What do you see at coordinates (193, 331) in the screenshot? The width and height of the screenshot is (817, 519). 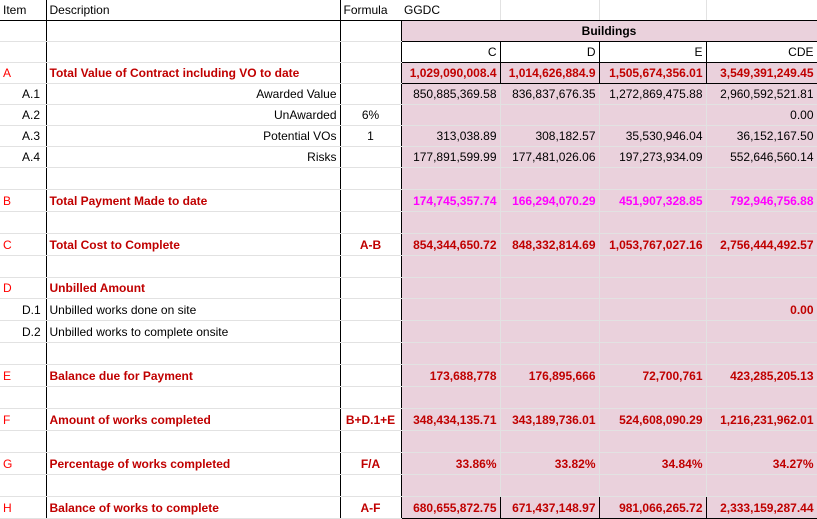 I see `row-description: Unbilled works to complete onsite` at bounding box center [193, 331].